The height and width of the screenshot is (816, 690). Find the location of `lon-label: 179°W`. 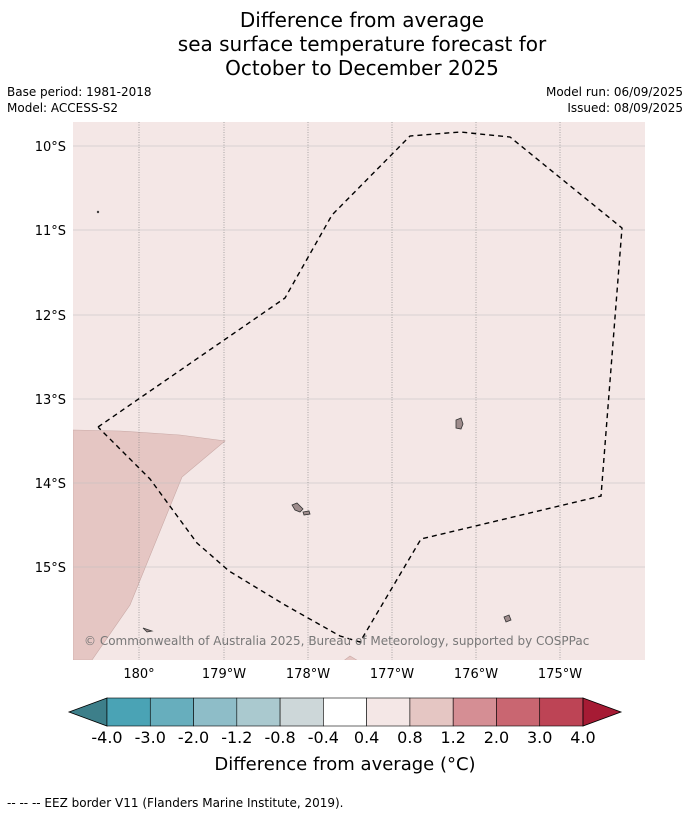

lon-label: 179°W is located at coordinates (224, 674).